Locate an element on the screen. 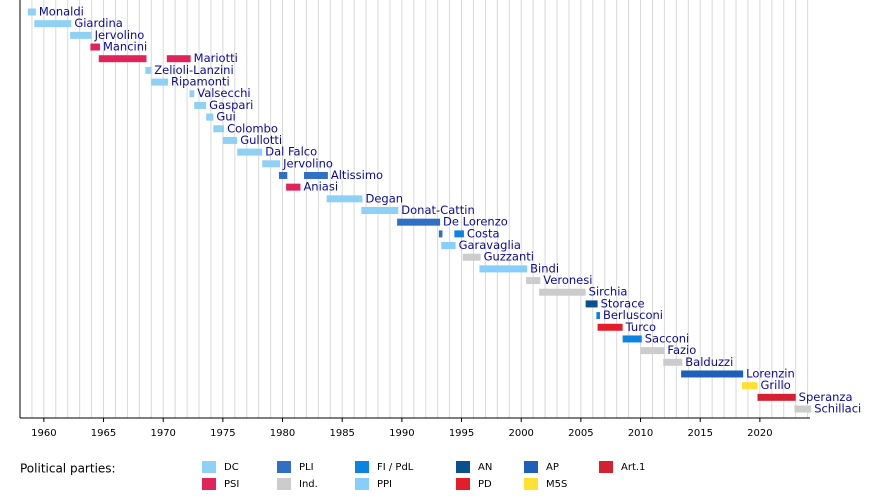 This screenshot has height=498, width=890. minister-name: Monaldi is located at coordinates (61, 12).